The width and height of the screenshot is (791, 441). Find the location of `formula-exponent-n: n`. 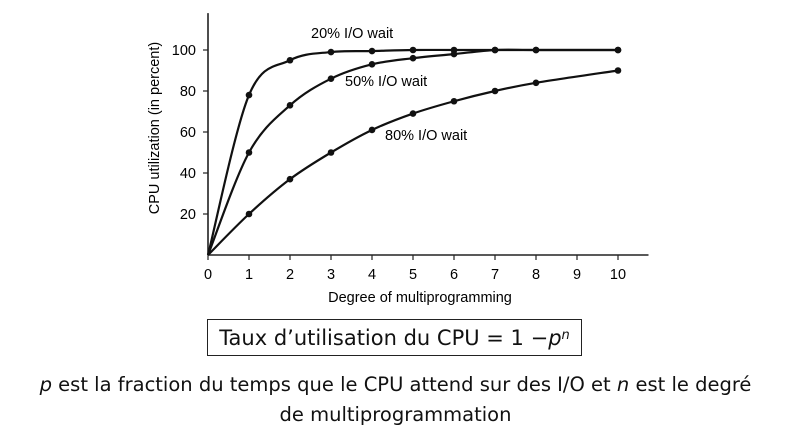

formula-exponent-n: n is located at coordinates (565, 335).